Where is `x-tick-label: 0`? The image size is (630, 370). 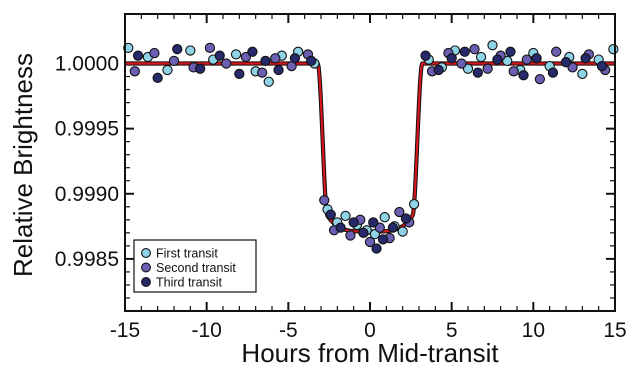
x-tick-label: 0 is located at coordinates (370, 330).